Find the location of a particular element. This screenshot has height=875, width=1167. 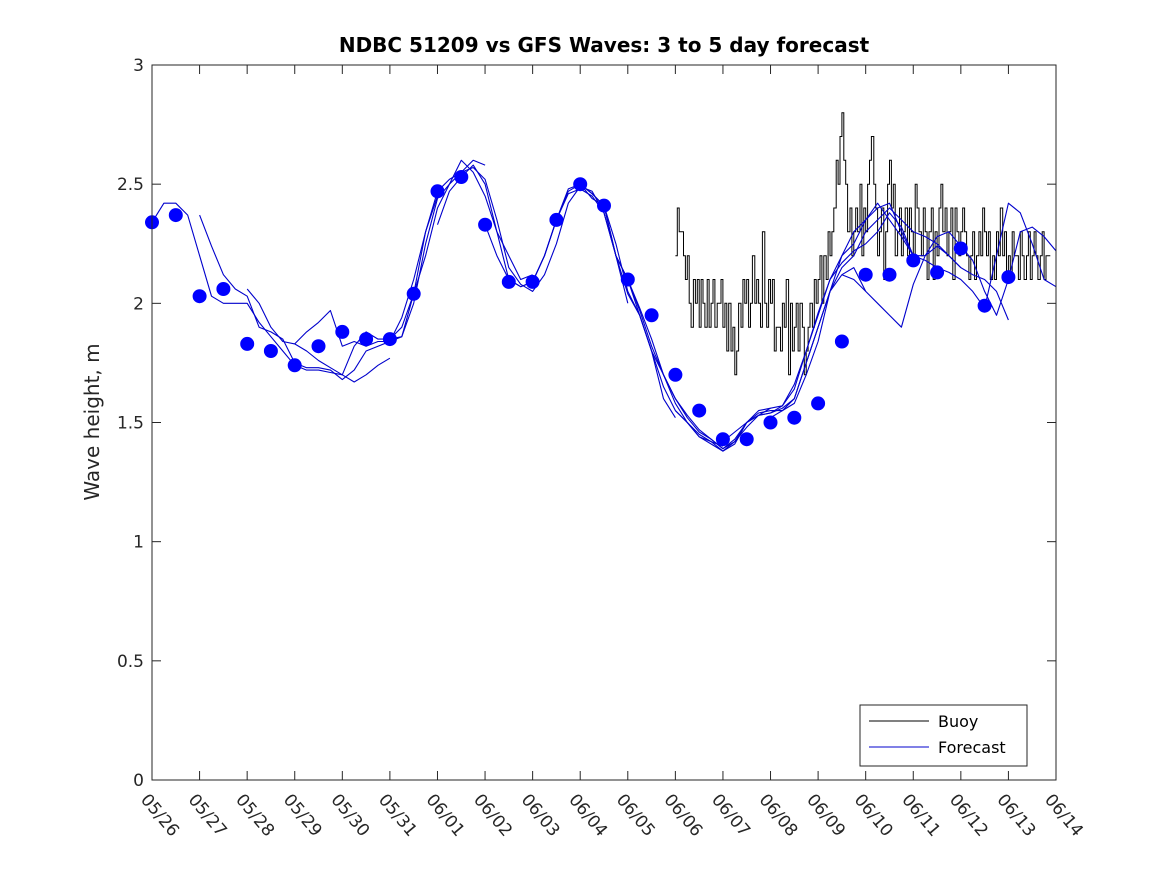

y-tick-label: 2 is located at coordinates (138, 304).